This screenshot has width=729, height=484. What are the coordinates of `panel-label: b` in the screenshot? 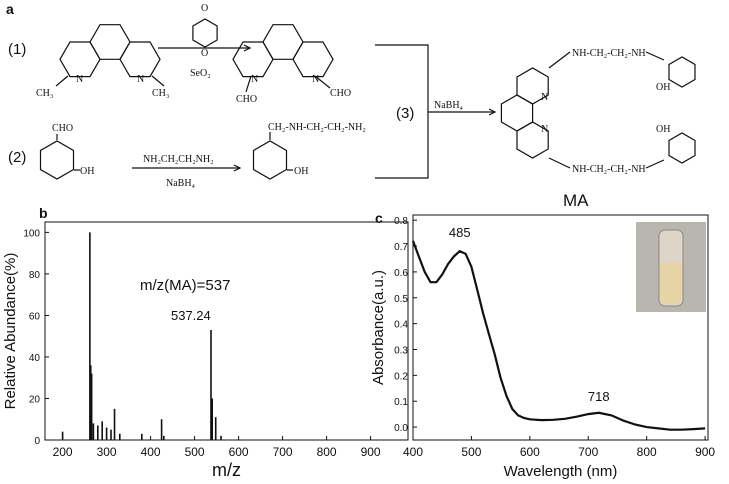 It's located at (43, 213).